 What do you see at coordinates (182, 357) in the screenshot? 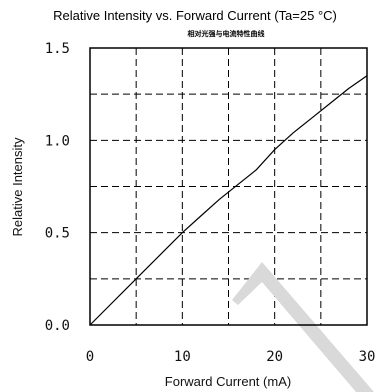
I see `x-tick-label: 10` at bounding box center [182, 357].